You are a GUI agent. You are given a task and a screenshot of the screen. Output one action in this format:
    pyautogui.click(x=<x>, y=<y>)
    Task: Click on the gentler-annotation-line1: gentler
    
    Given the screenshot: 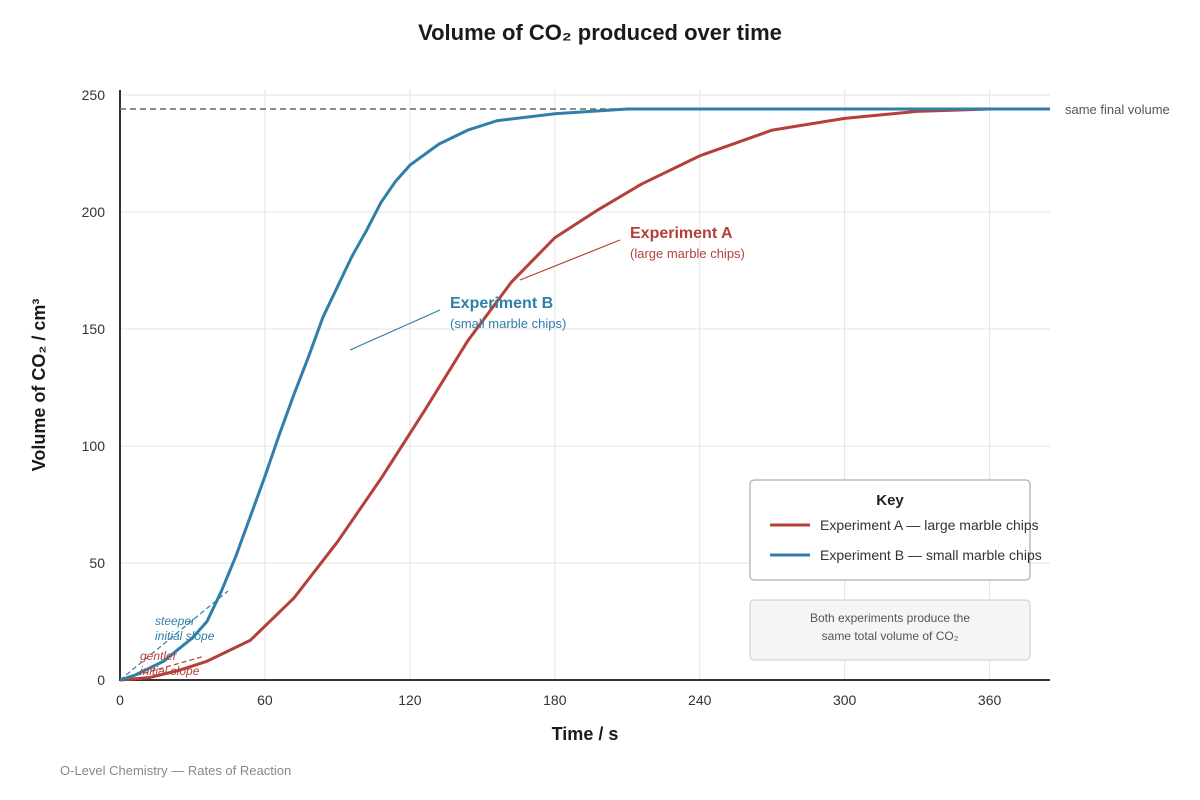 What is the action you would take?
    pyautogui.click(x=159, y=656)
    